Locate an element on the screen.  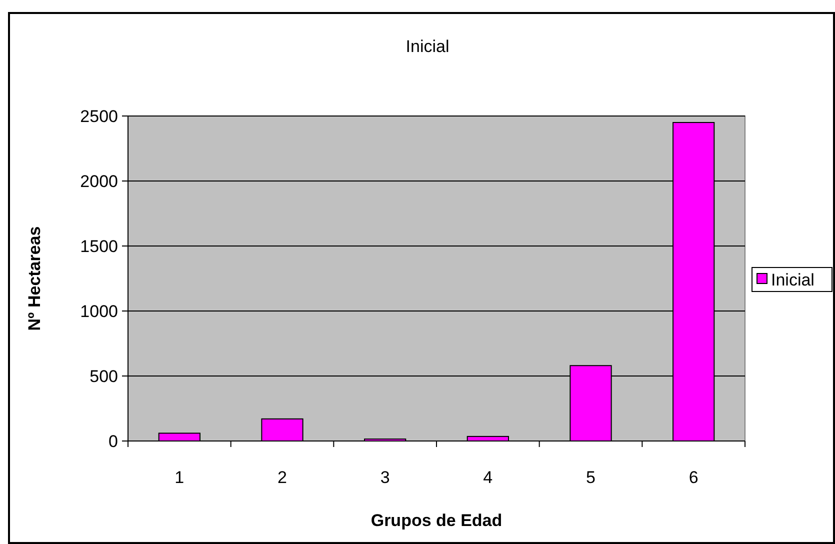
x-tick-label: 2 is located at coordinates (282, 477).